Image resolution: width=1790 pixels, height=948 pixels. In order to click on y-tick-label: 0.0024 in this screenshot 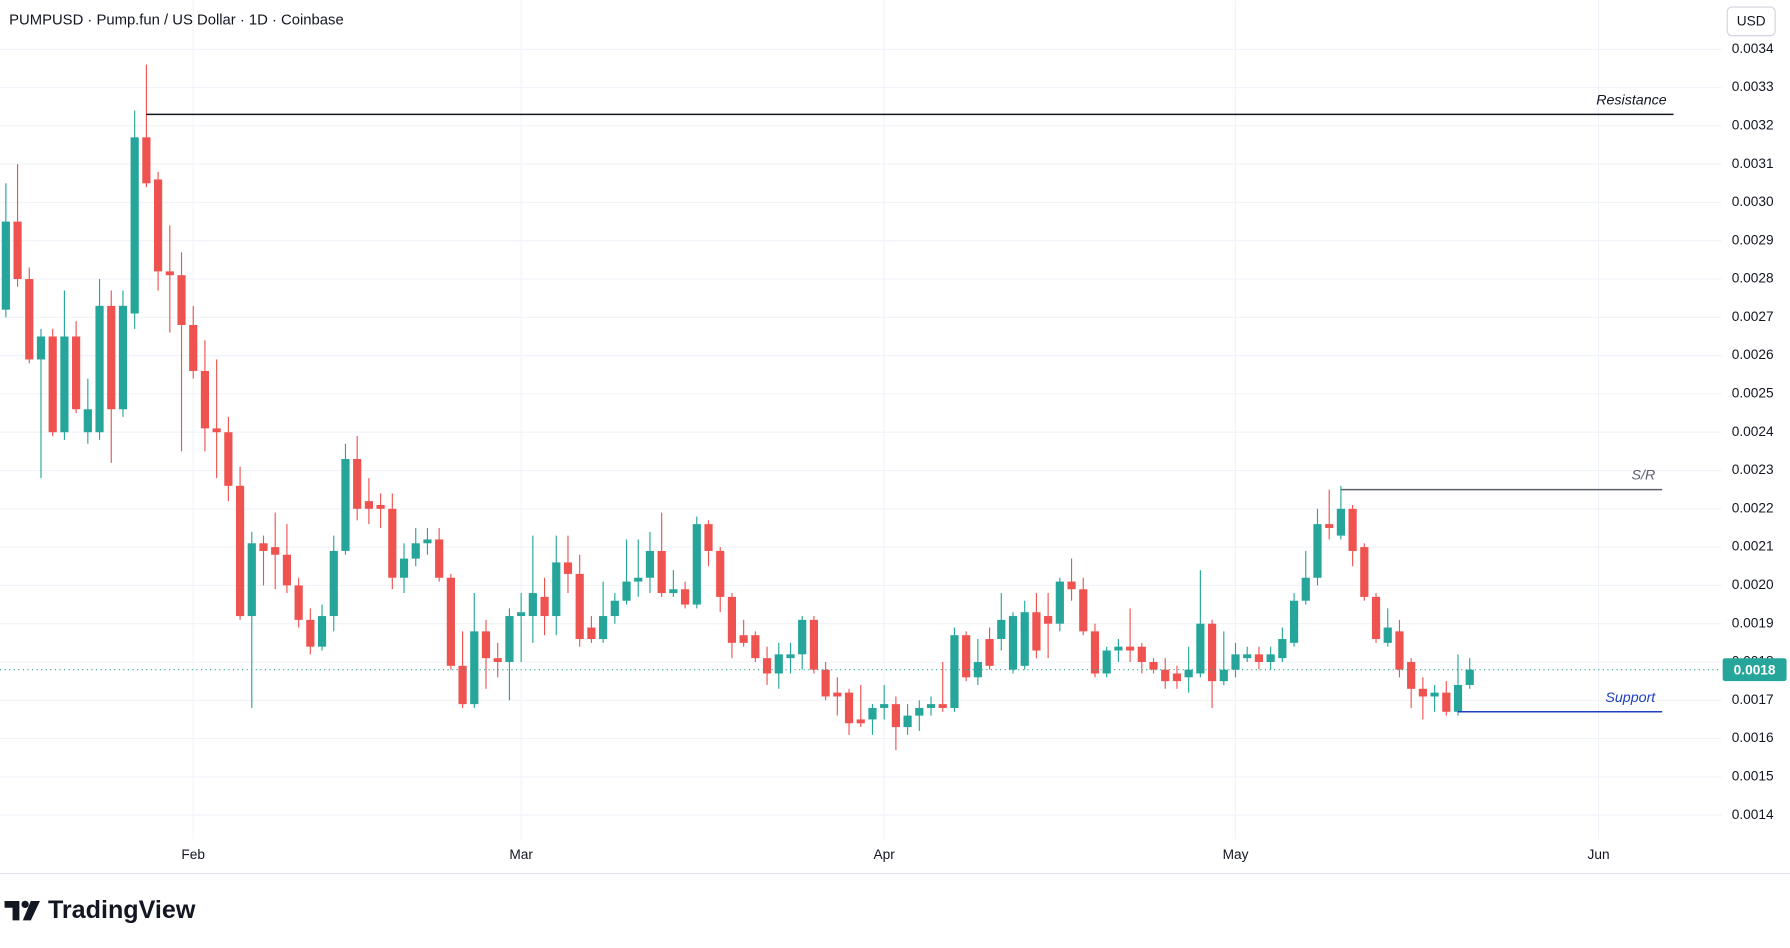, I will do `click(1753, 431)`.